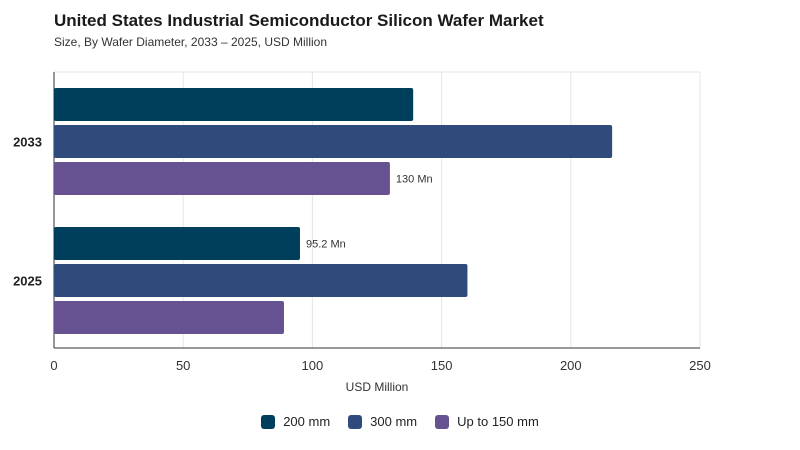  I want to click on x-tick-label-150: 150, so click(442, 365).